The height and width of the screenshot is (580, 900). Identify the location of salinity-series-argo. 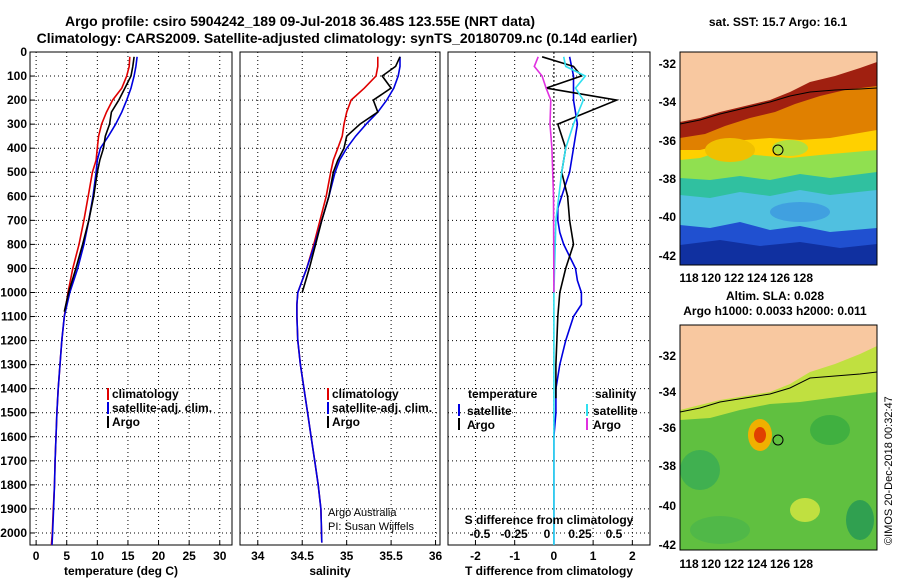
(351, 174).